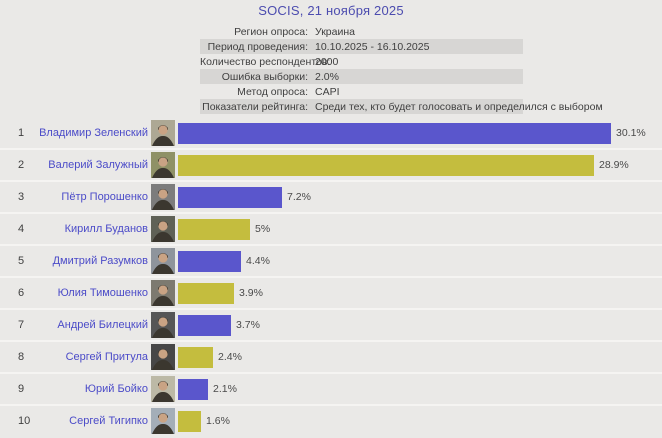 The height and width of the screenshot is (438, 662). Describe the element at coordinates (21, 229) in the screenshot. I see `rank-number: 4` at that location.